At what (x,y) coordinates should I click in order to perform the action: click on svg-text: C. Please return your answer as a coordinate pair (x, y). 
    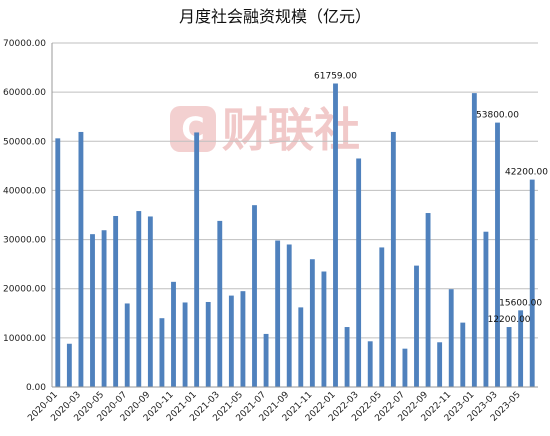
    Looking at the image, I should click on (192, 129).